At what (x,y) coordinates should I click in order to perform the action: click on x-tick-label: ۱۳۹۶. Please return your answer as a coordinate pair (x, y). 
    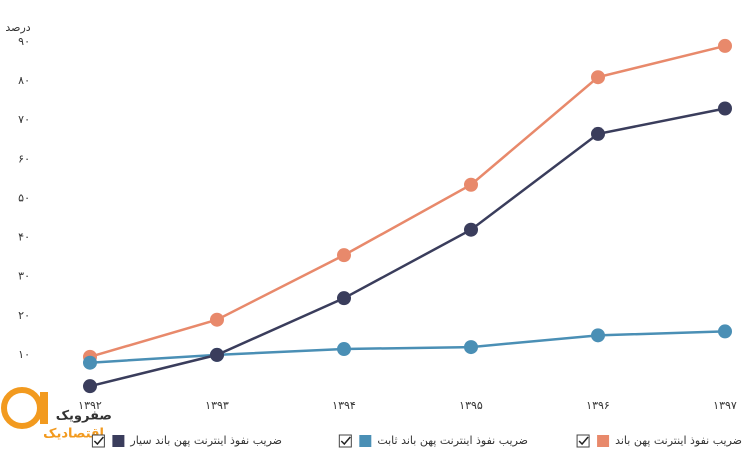
    Looking at the image, I should click on (598, 405).